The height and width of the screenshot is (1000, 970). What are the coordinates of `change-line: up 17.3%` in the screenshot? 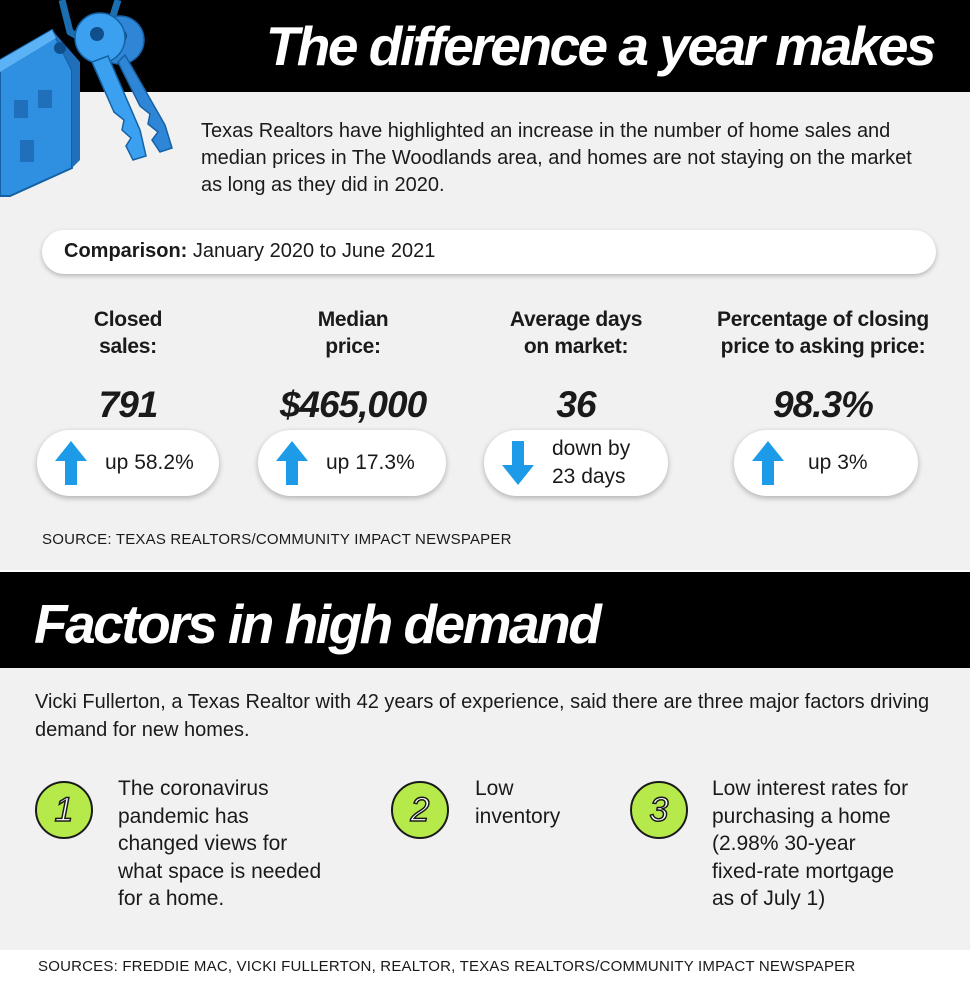 It's located at (370, 462).